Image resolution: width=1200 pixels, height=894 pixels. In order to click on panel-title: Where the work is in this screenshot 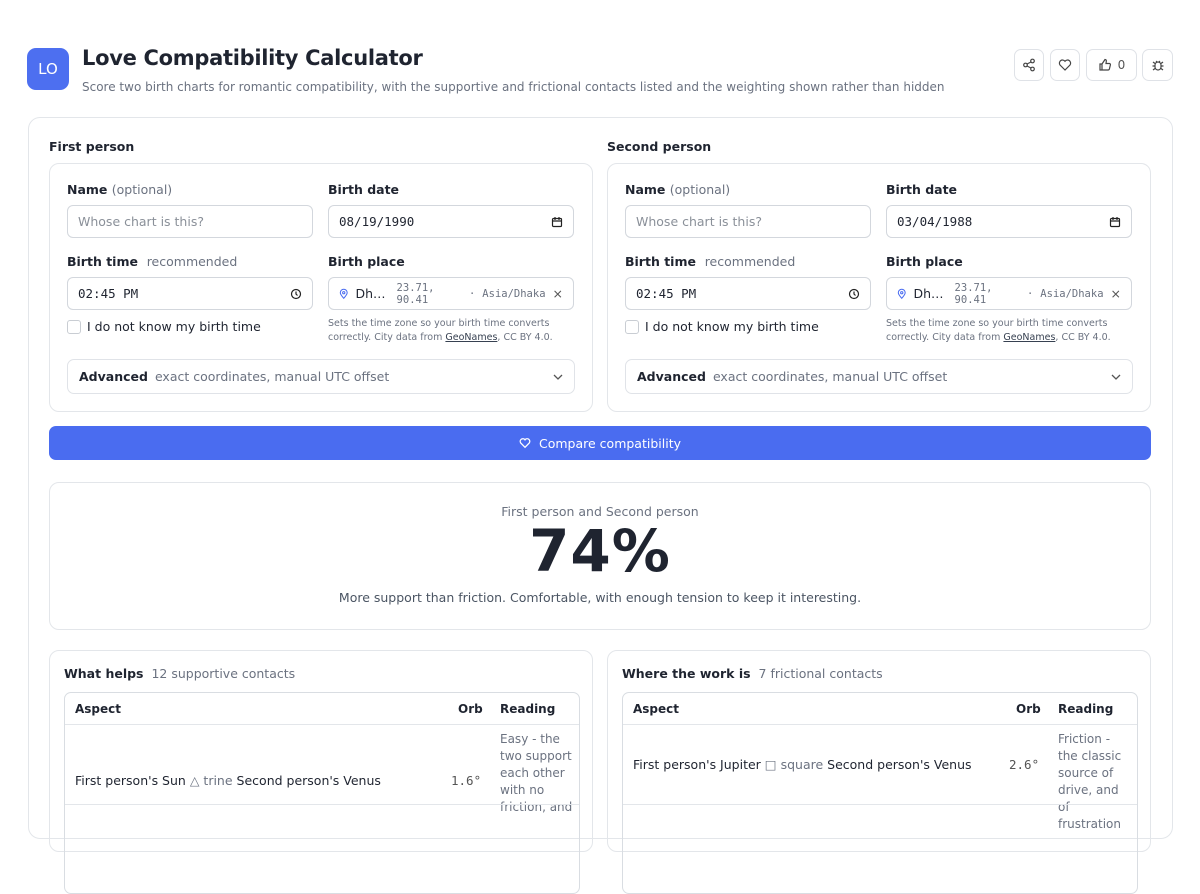, I will do `click(686, 673)`.